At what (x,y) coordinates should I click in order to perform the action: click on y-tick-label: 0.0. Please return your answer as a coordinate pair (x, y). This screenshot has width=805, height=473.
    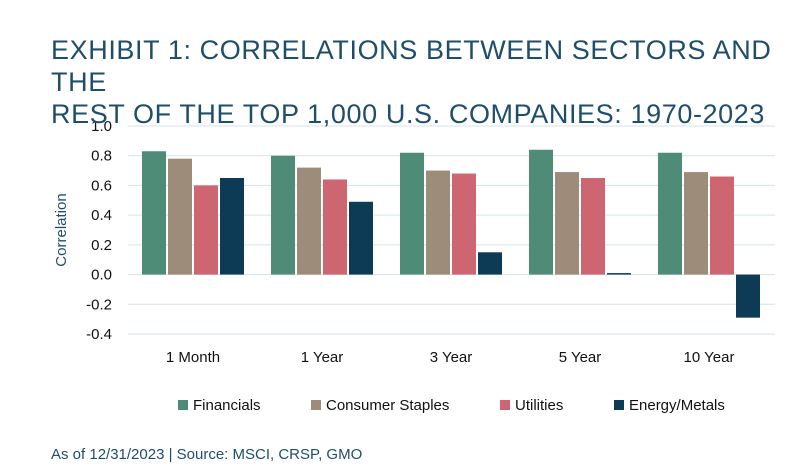
    Looking at the image, I should click on (101, 275).